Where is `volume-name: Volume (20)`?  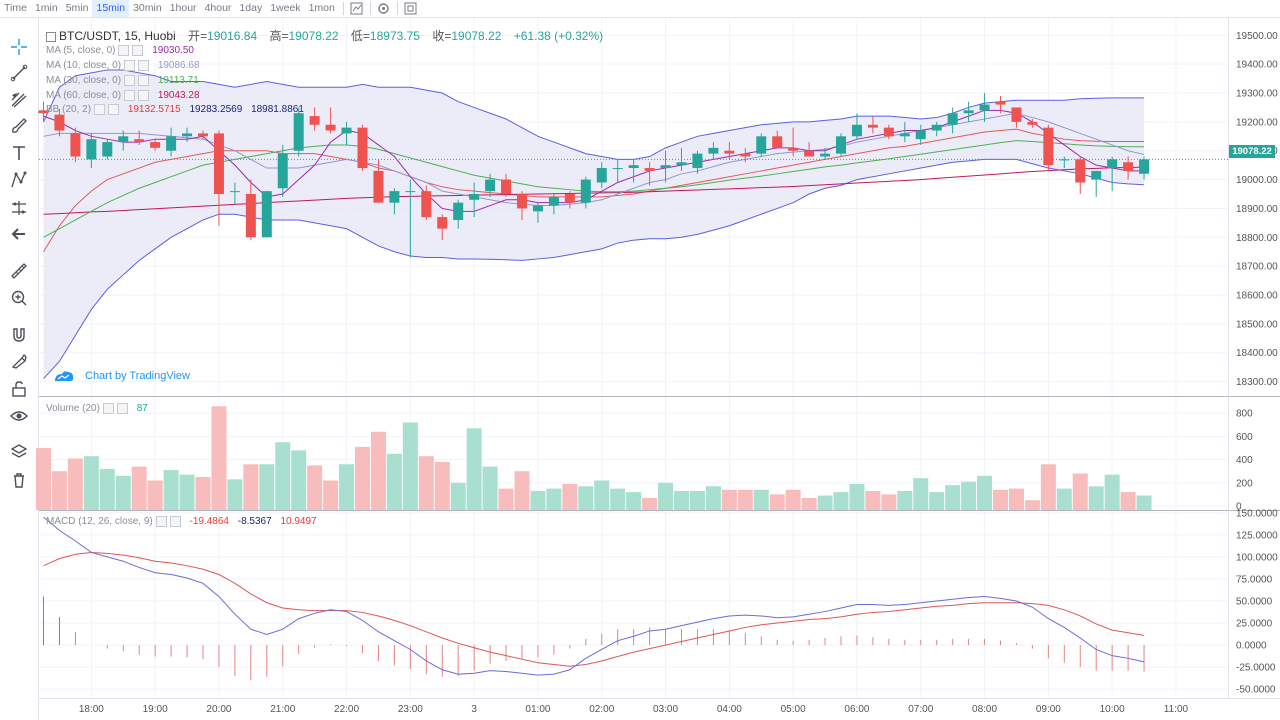
volume-name: Volume (20) is located at coordinates (73, 409).